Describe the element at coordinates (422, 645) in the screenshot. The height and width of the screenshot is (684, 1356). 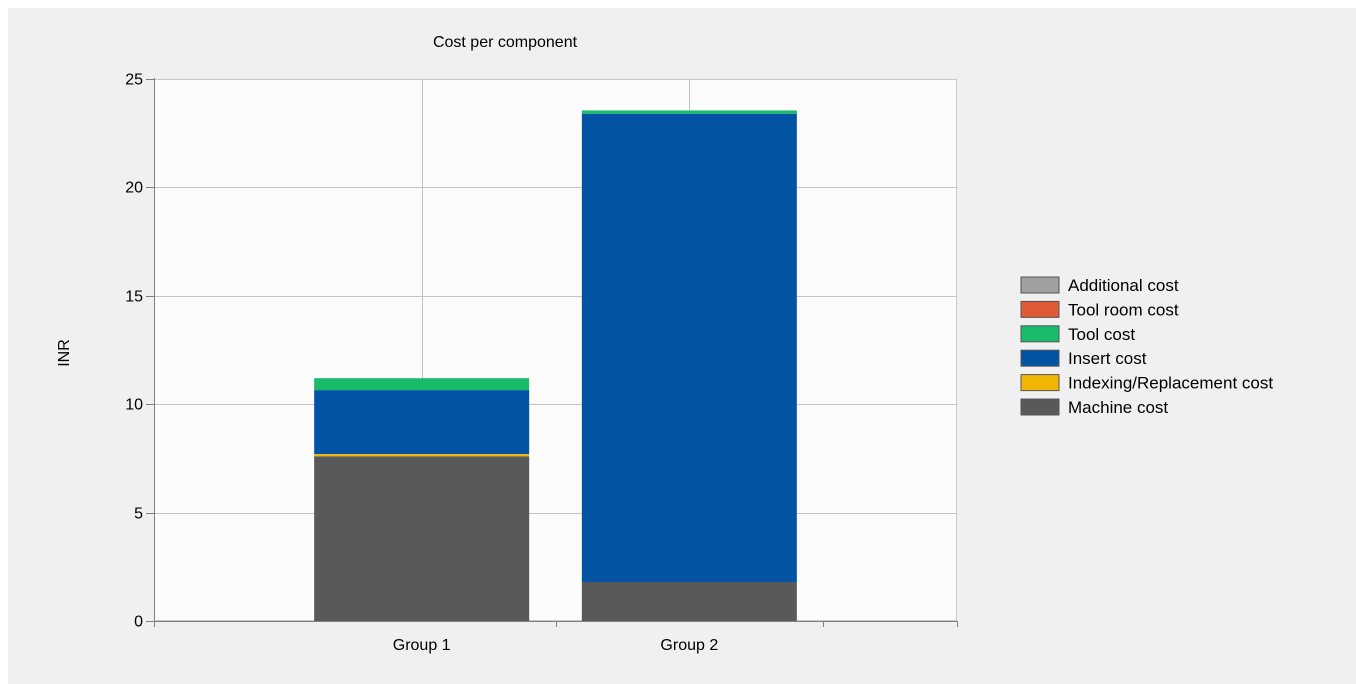
I see `x-tick-label: Group 1` at that location.